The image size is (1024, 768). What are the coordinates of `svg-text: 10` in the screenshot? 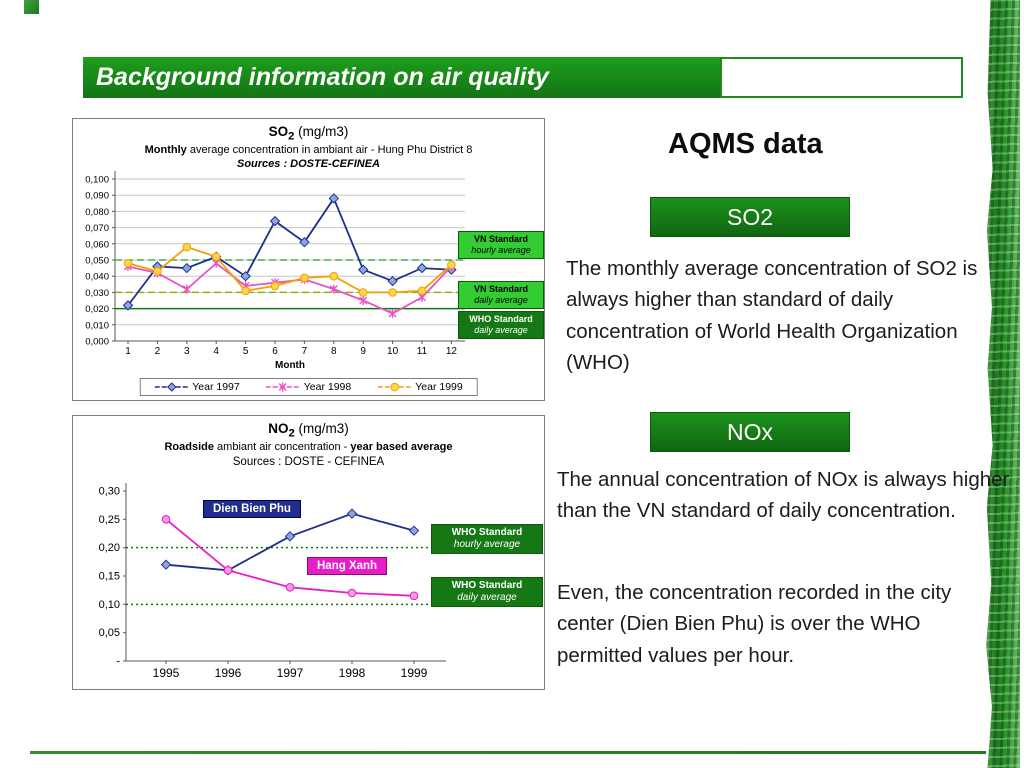 It's located at (393, 351).